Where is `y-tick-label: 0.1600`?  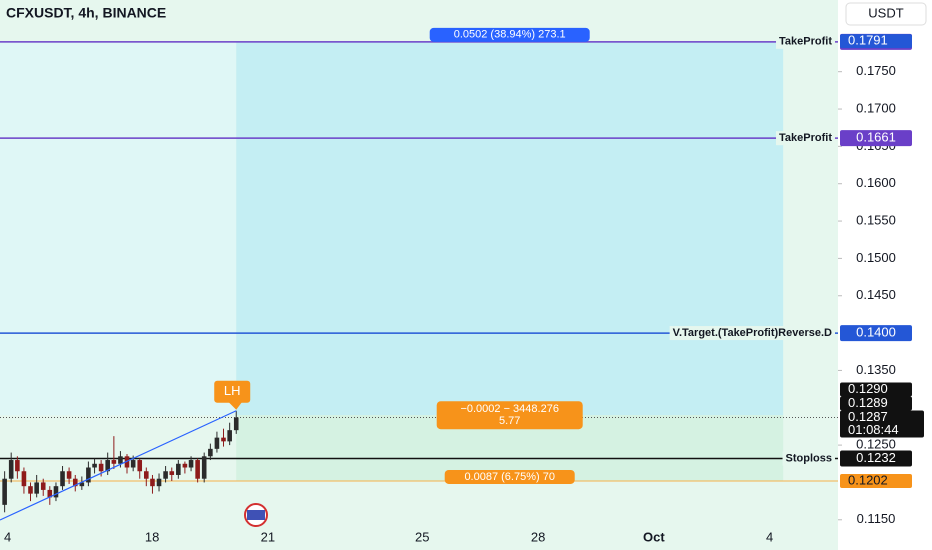 y-tick-label: 0.1600 is located at coordinates (876, 182).